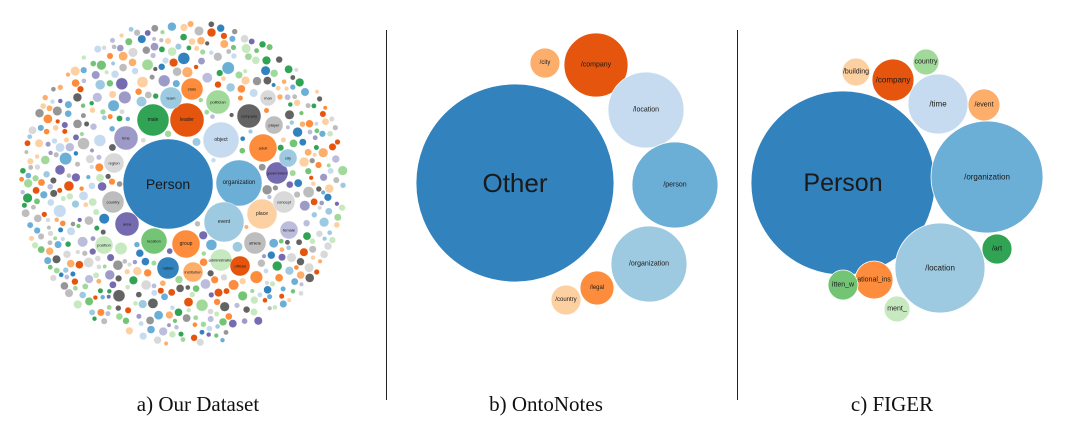 This screenshot has height=428, width=1080. I want to click on bubble-label: /art, so click(997, 249).